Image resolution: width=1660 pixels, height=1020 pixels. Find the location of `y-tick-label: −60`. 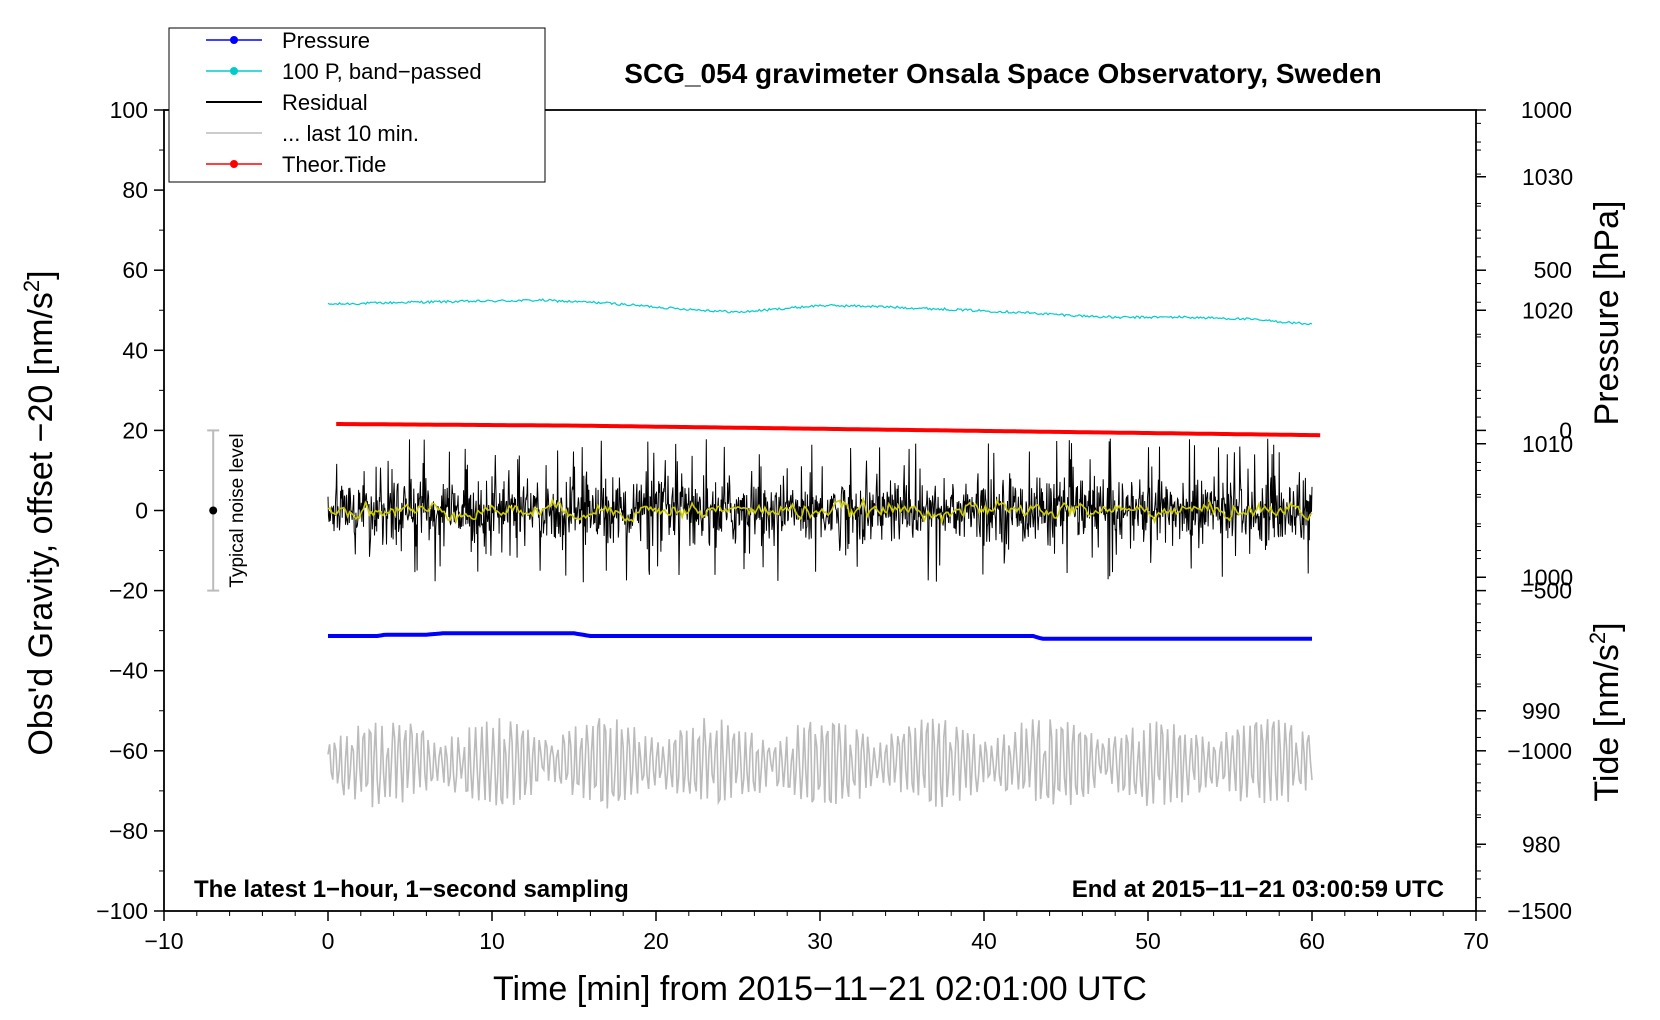

y-tick-label: −60 is located at coordinates (128, 751).